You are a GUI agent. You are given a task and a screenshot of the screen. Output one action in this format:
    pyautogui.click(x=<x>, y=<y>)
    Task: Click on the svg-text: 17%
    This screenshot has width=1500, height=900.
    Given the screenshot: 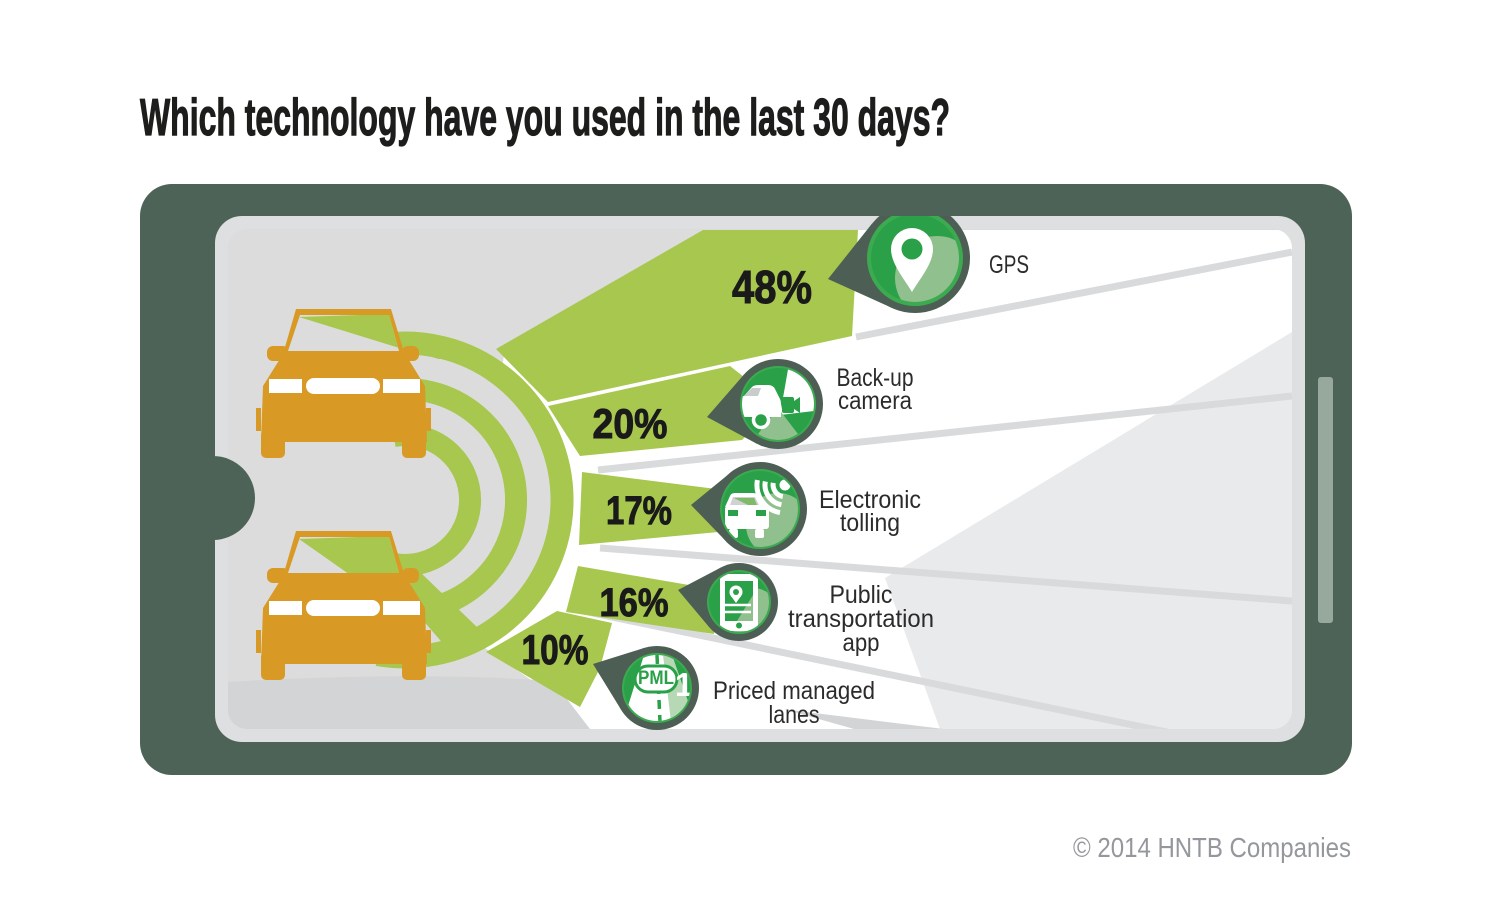 What is the action you would take?
    pyautogui.click(x=639, y=511)
    